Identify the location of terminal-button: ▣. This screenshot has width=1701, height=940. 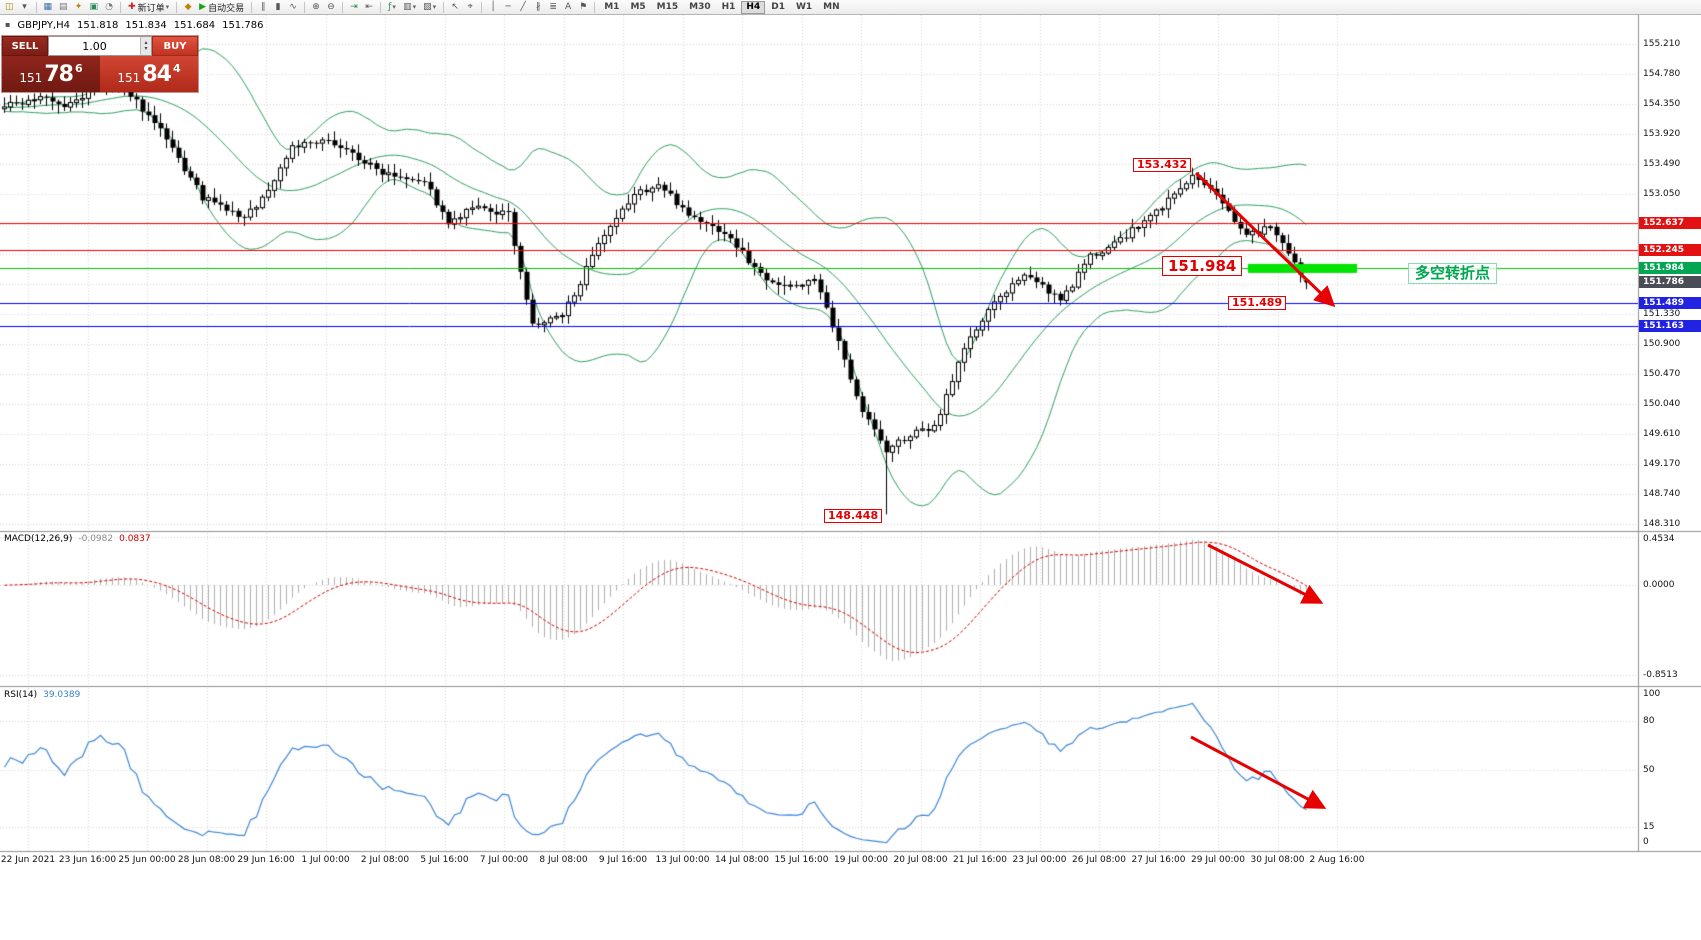
(94, 7).